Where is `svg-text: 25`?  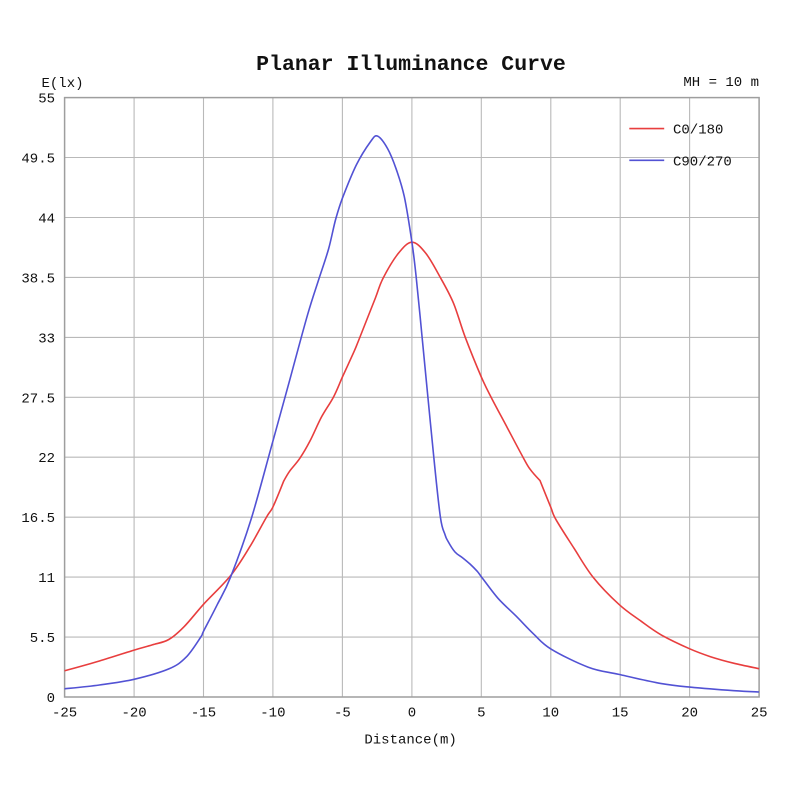 svg-text: 25 is located at coordinates (759, 714).